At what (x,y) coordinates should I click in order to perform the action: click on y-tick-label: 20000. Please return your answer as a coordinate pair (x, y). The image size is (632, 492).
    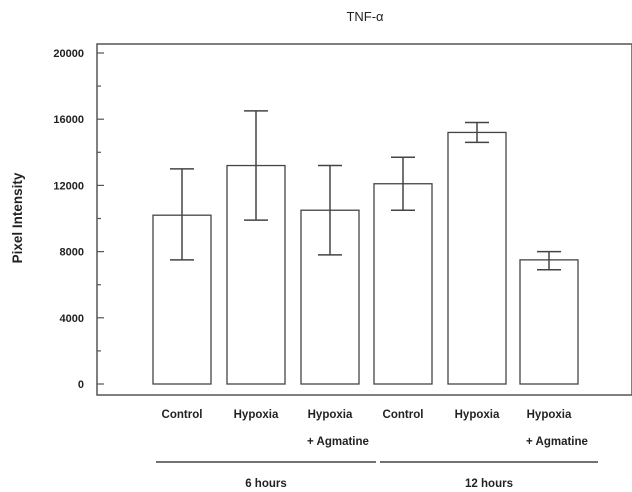
    Looking at the image, I should click on (68, 54).